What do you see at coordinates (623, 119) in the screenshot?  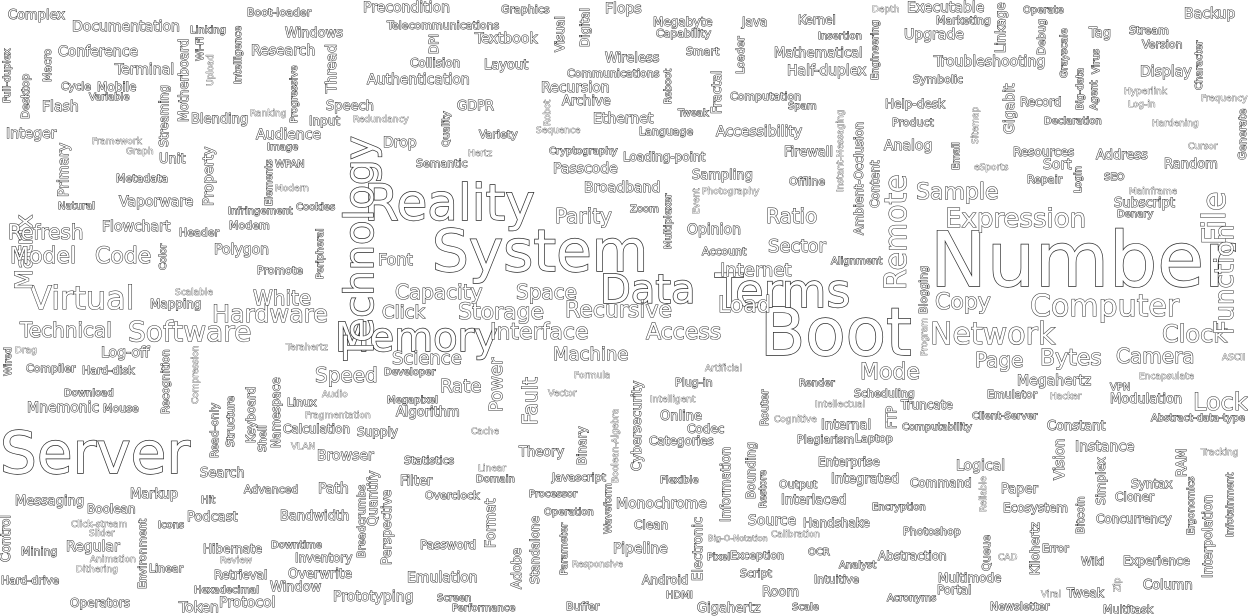 I see `word-ethernet: Ethernet` at bounding box center [623, 119].